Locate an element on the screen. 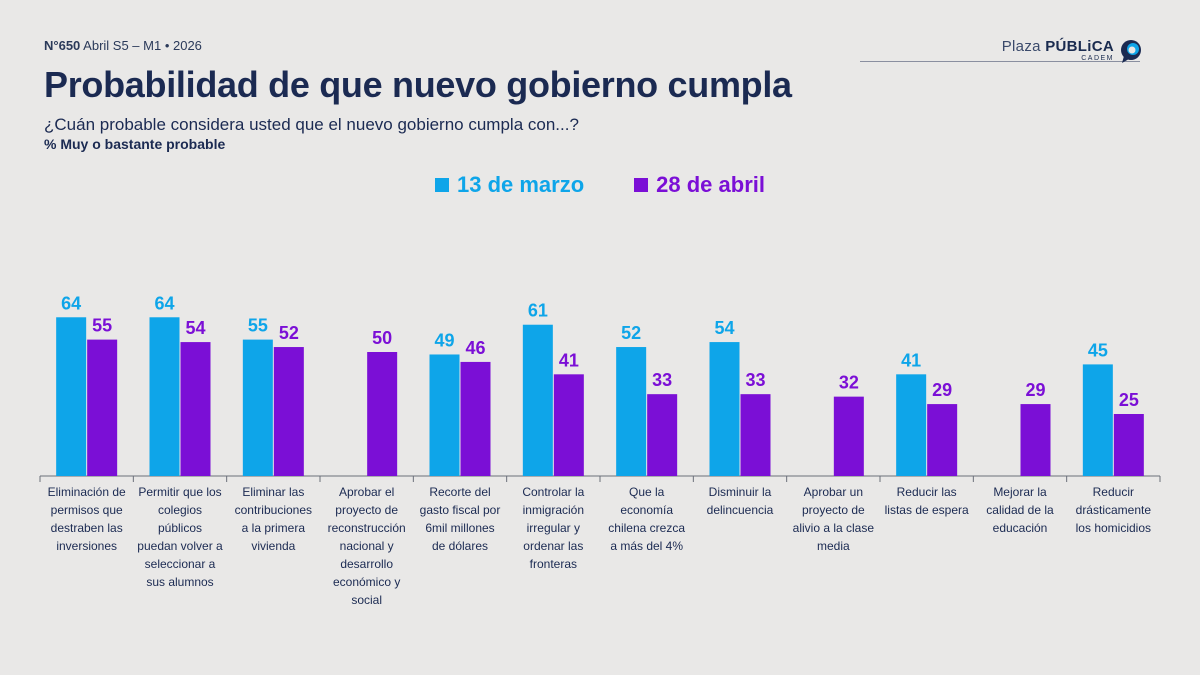 Image resolution: width=1200 pixels, height=675 pixels. data-label-abril: 50 is located at coordinates (382, 338).